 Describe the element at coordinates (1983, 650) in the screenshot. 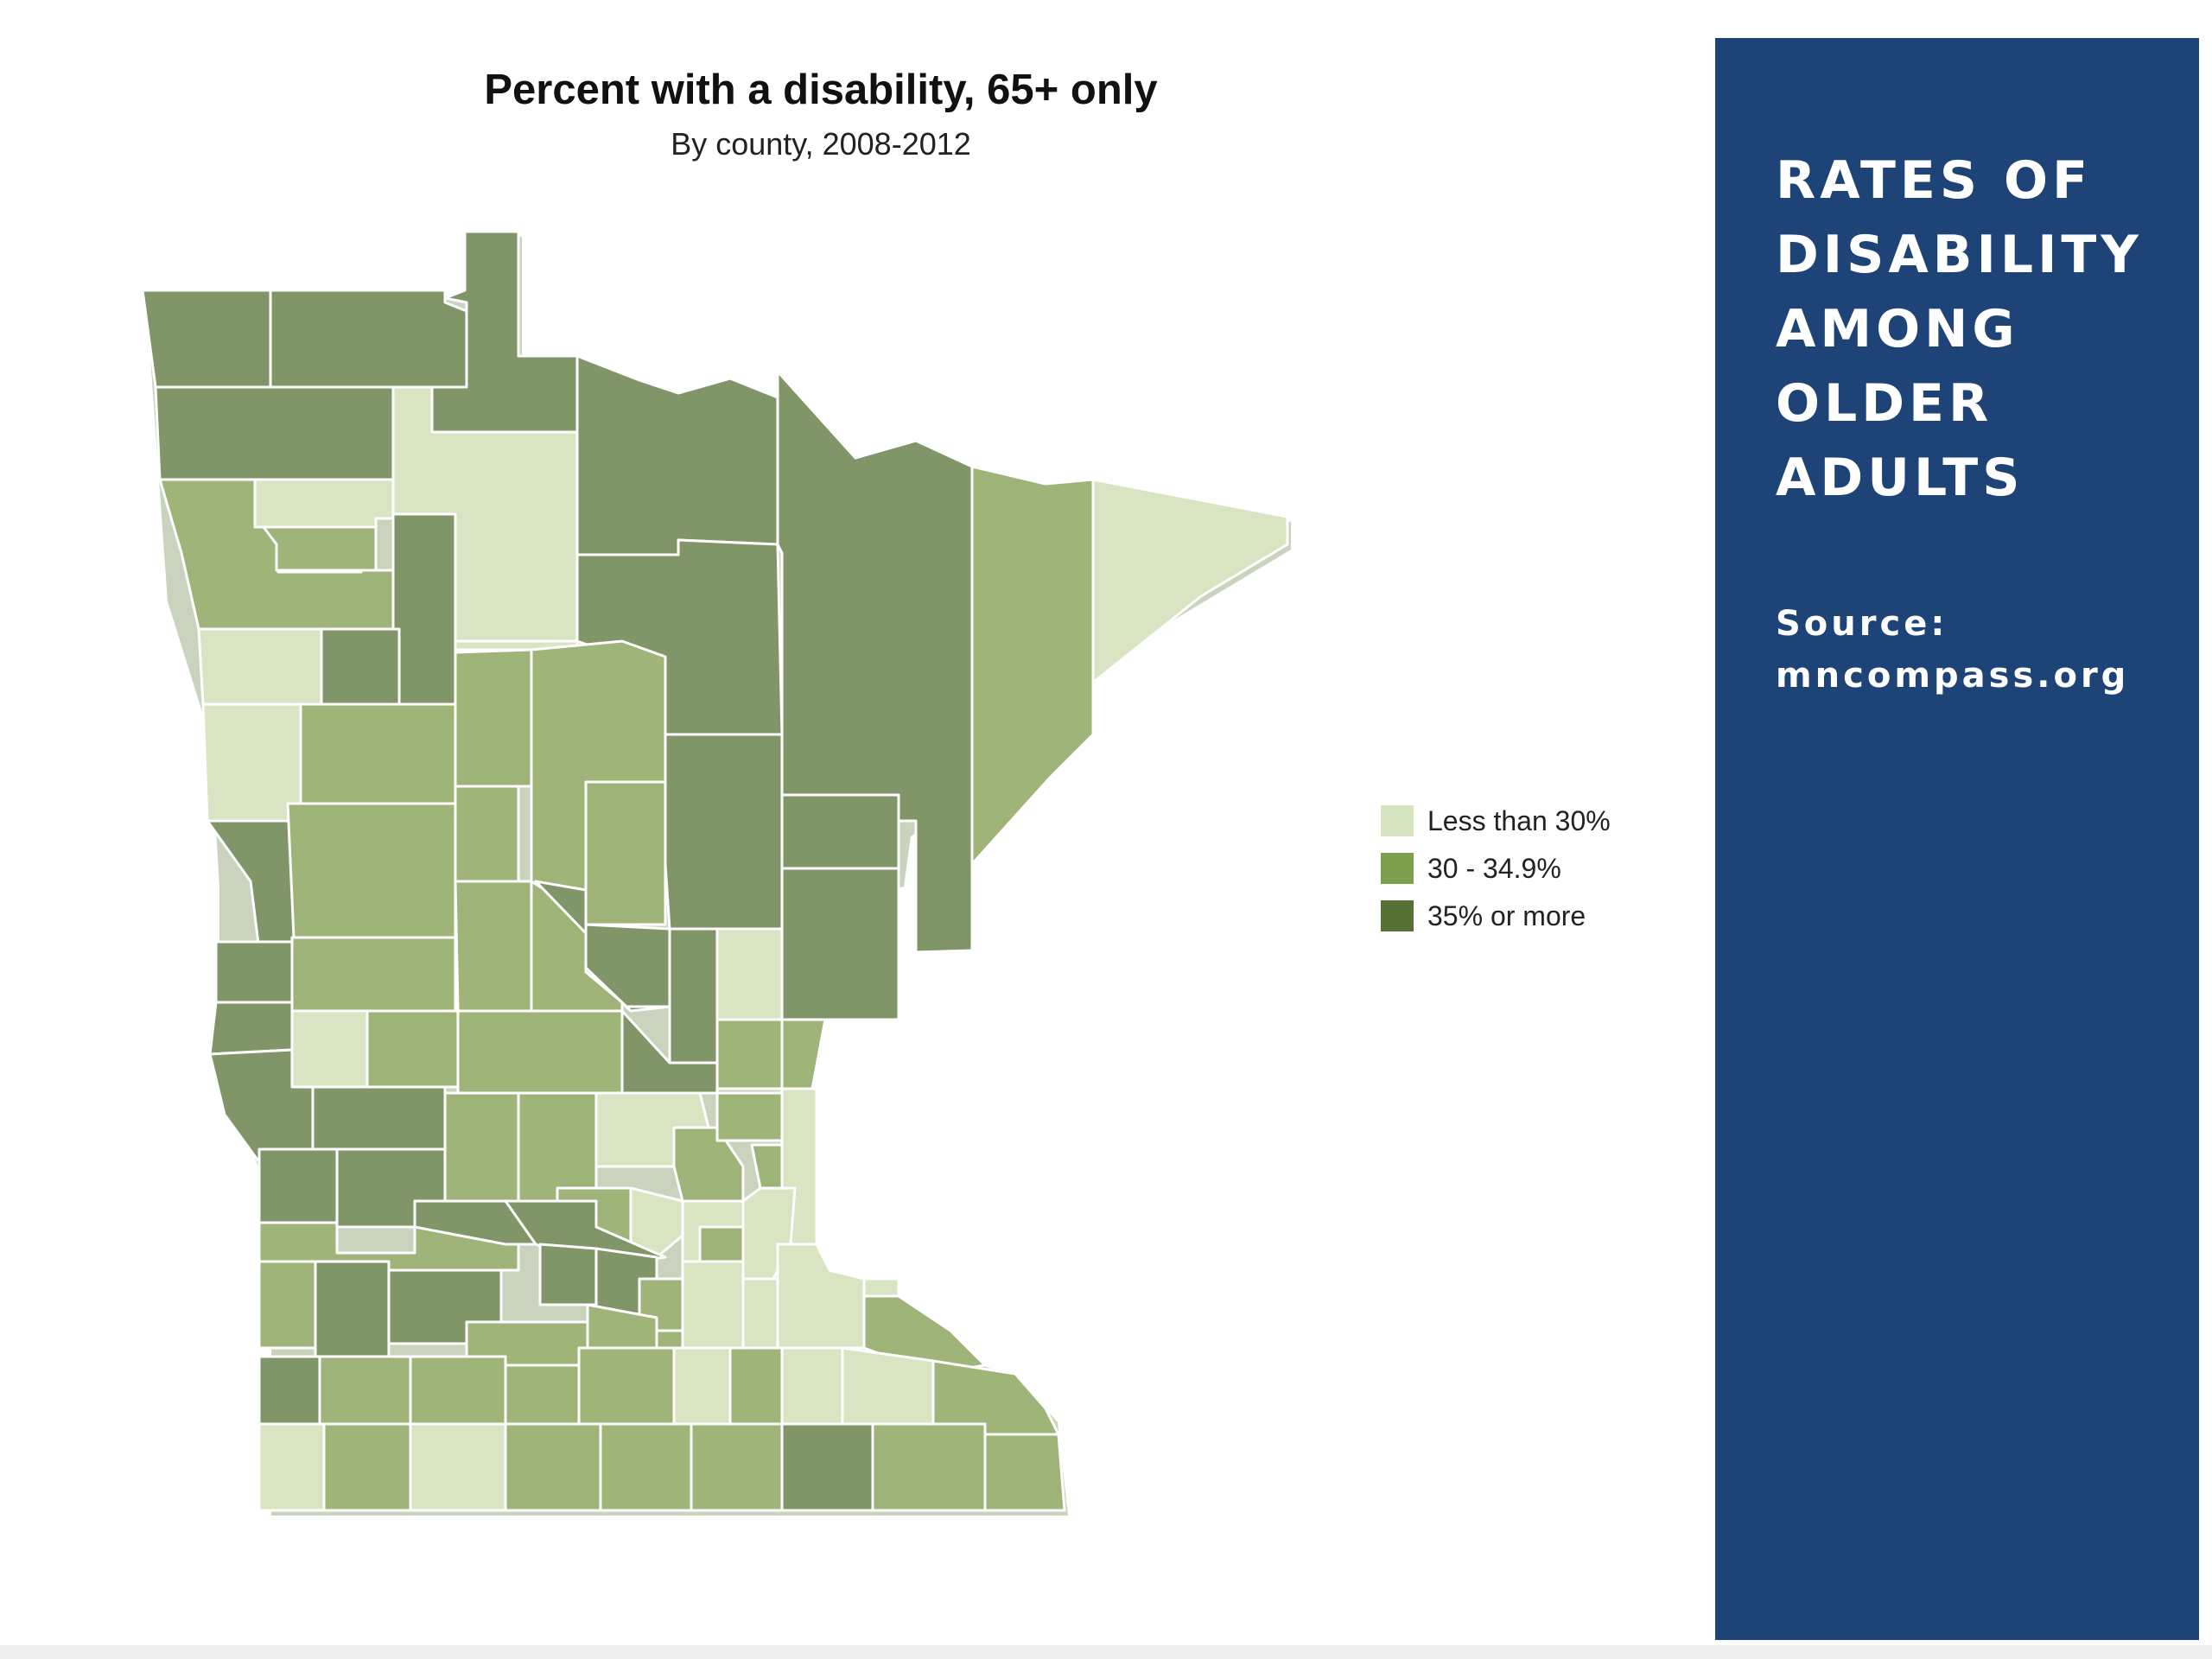

I see `panel-source: Source: mncompass.org` at that location.